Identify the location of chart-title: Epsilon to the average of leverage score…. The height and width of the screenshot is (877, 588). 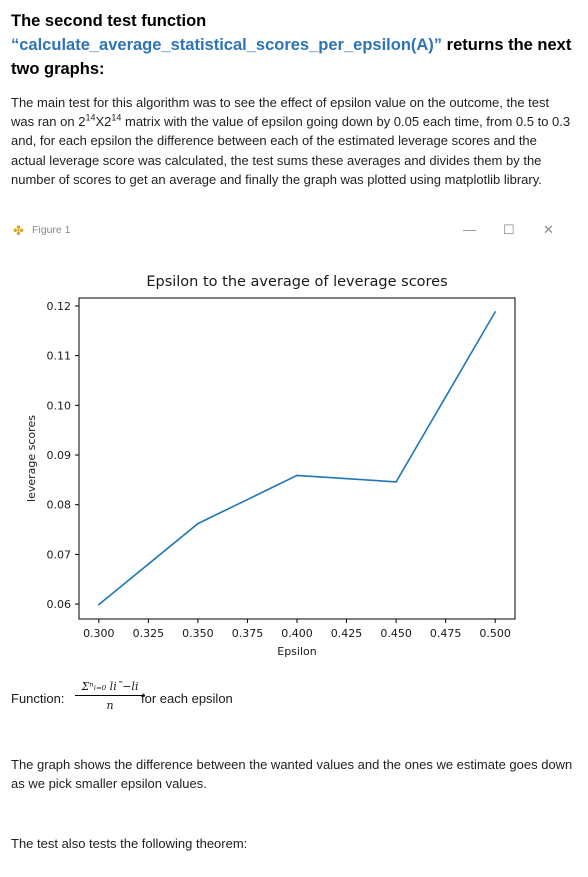
(296, 282).